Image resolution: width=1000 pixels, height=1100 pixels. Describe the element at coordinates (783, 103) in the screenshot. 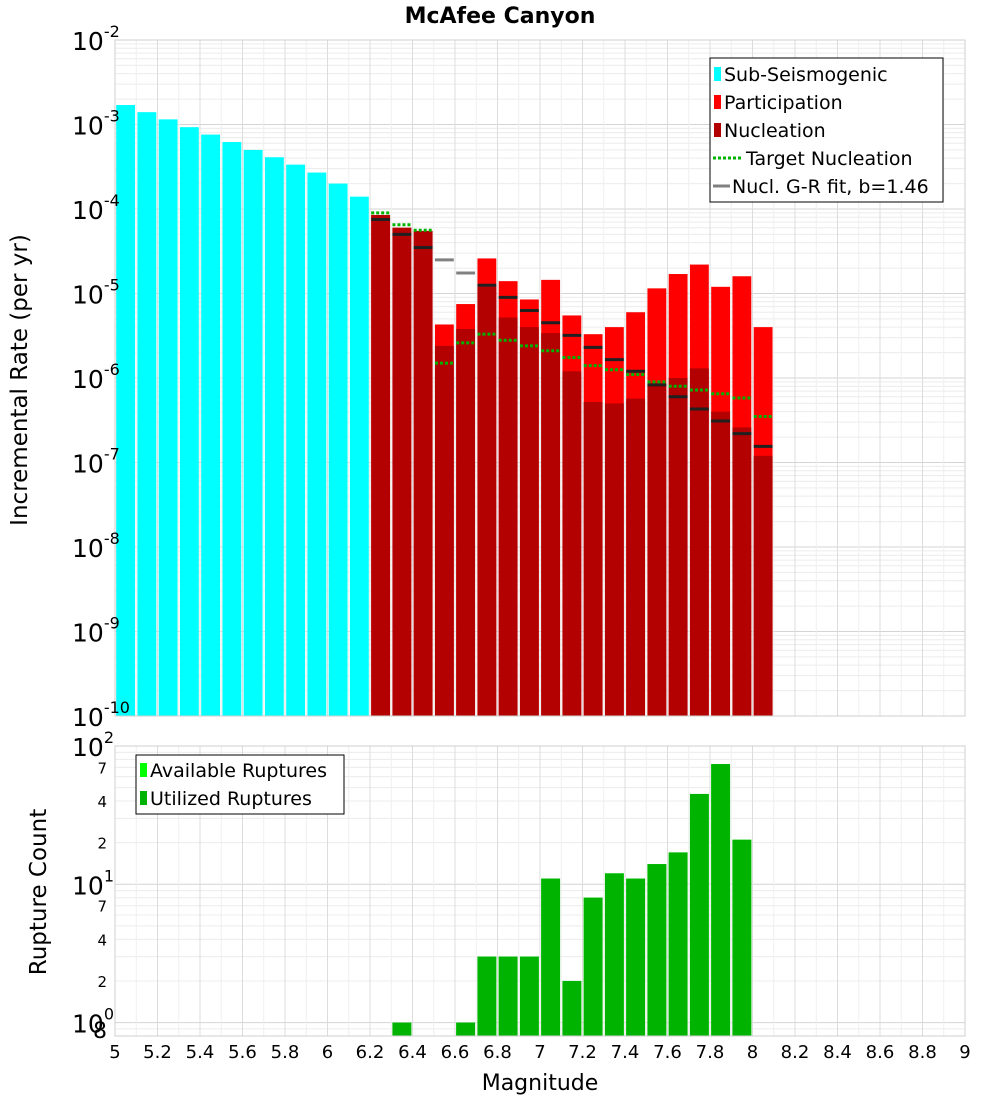

I see `legend-label-participation: Participation` at that location.